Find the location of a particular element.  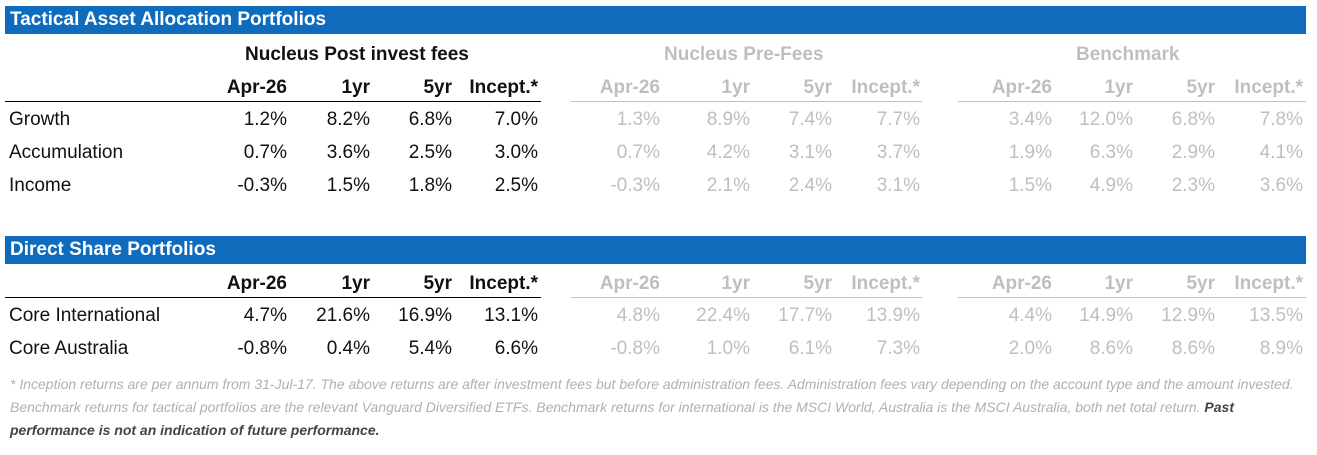

cell-bench: 4.1% is located at coordinates (1281, 152).